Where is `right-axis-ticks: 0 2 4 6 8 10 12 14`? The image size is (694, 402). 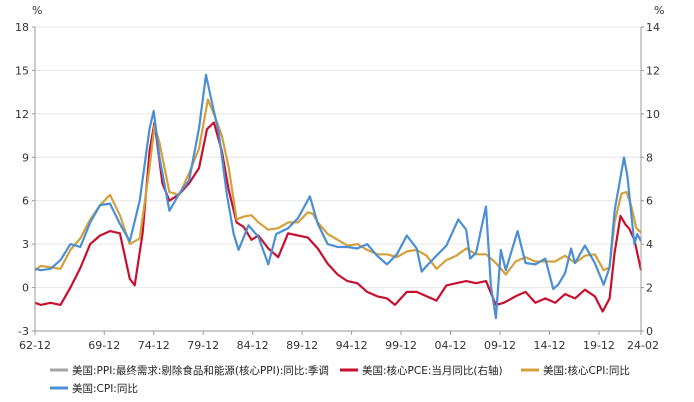
right-axis-ticks: 0 2 4 6 8 10 12 14 is located at coordinates (650, 179).